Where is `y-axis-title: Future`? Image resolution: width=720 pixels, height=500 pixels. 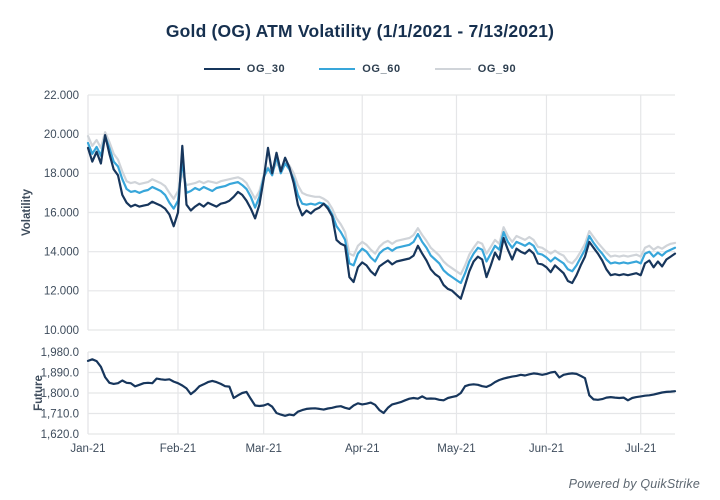 y-axis-title: Future is located at coordinates (39, 393).